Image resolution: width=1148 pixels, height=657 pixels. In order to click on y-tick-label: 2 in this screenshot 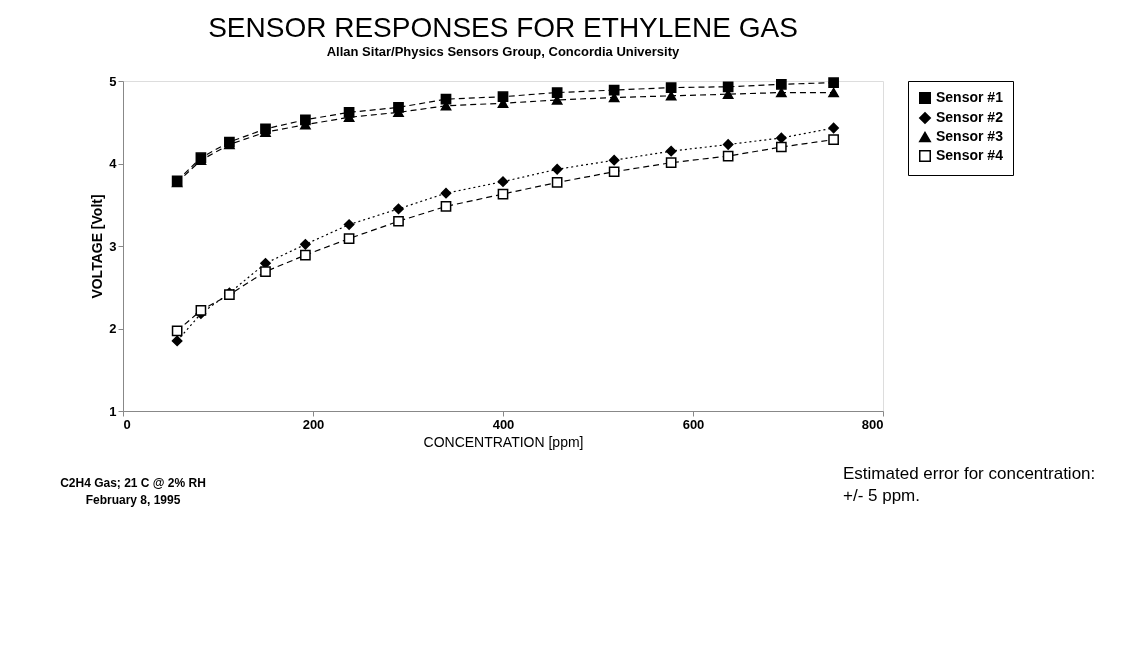, I will do `click(113, 328)`.